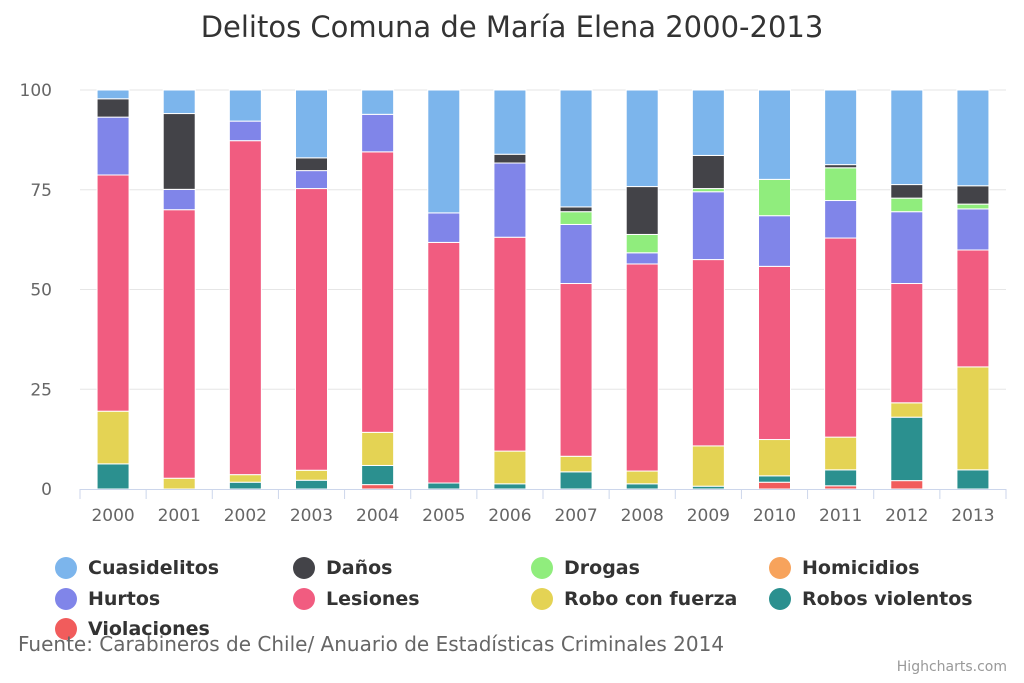 The height and width of the screenshot is (683, 1024). Describe the element at coordinates (585, 568) in the screenshot. I see `legend-item: Drogas` at that location.